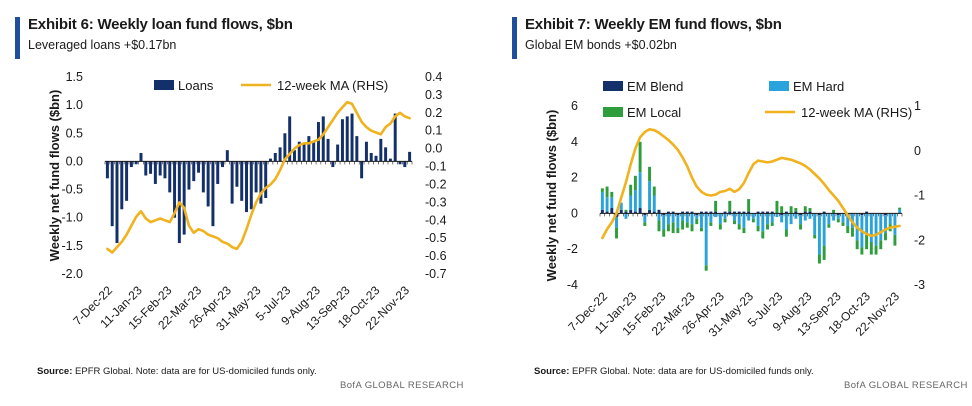  Describe the element at coordinates (818, 86) in the screenshot. I see `legend-label: EM Hard` at that location.